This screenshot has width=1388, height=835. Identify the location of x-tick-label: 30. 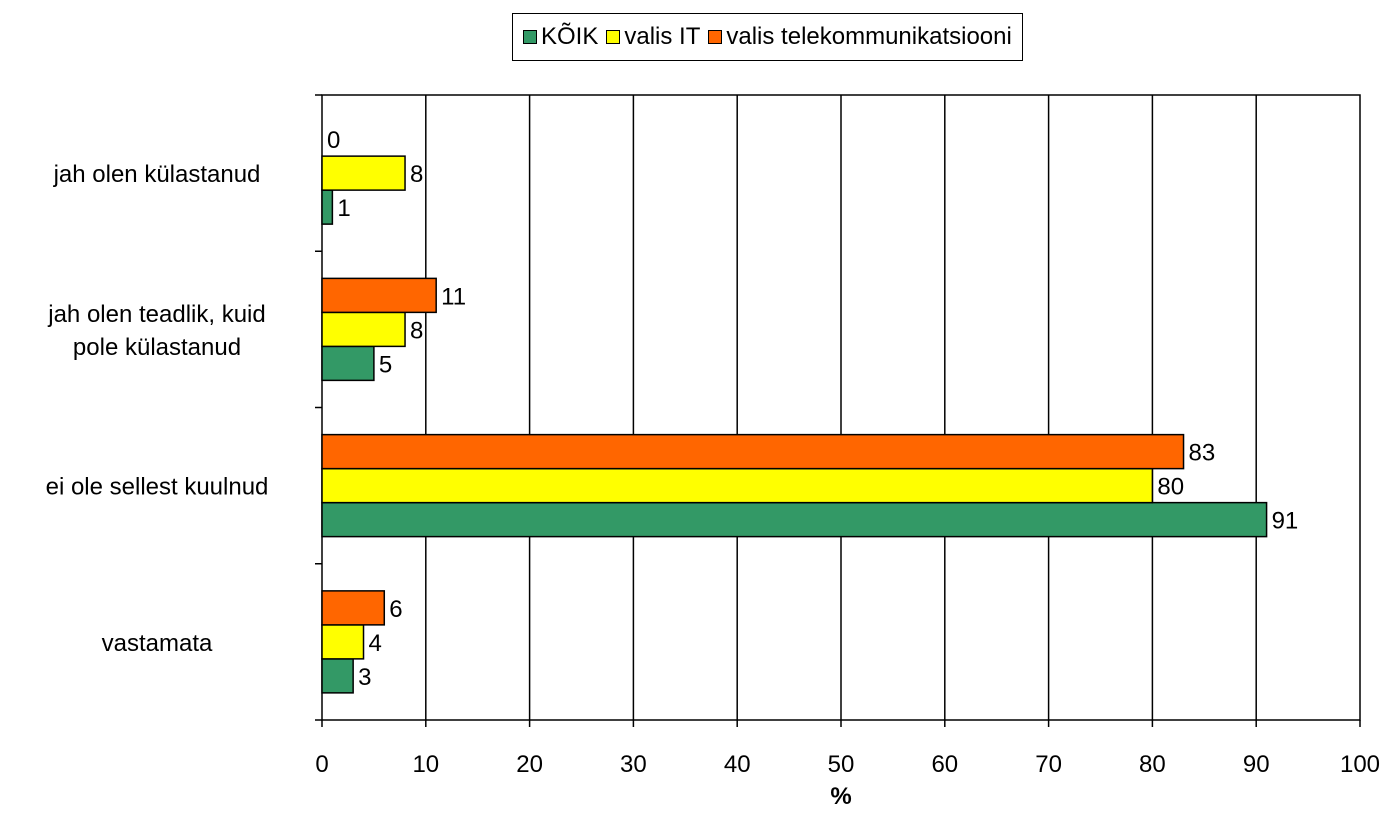
(633, 764).